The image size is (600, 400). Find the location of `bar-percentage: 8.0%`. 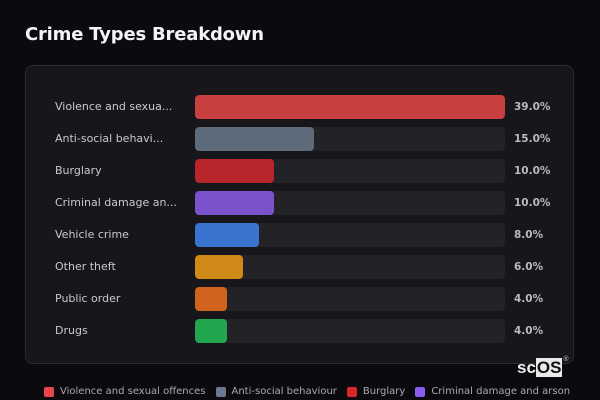

bar-percentage: 8.0% is located at coordinates (529, 235).